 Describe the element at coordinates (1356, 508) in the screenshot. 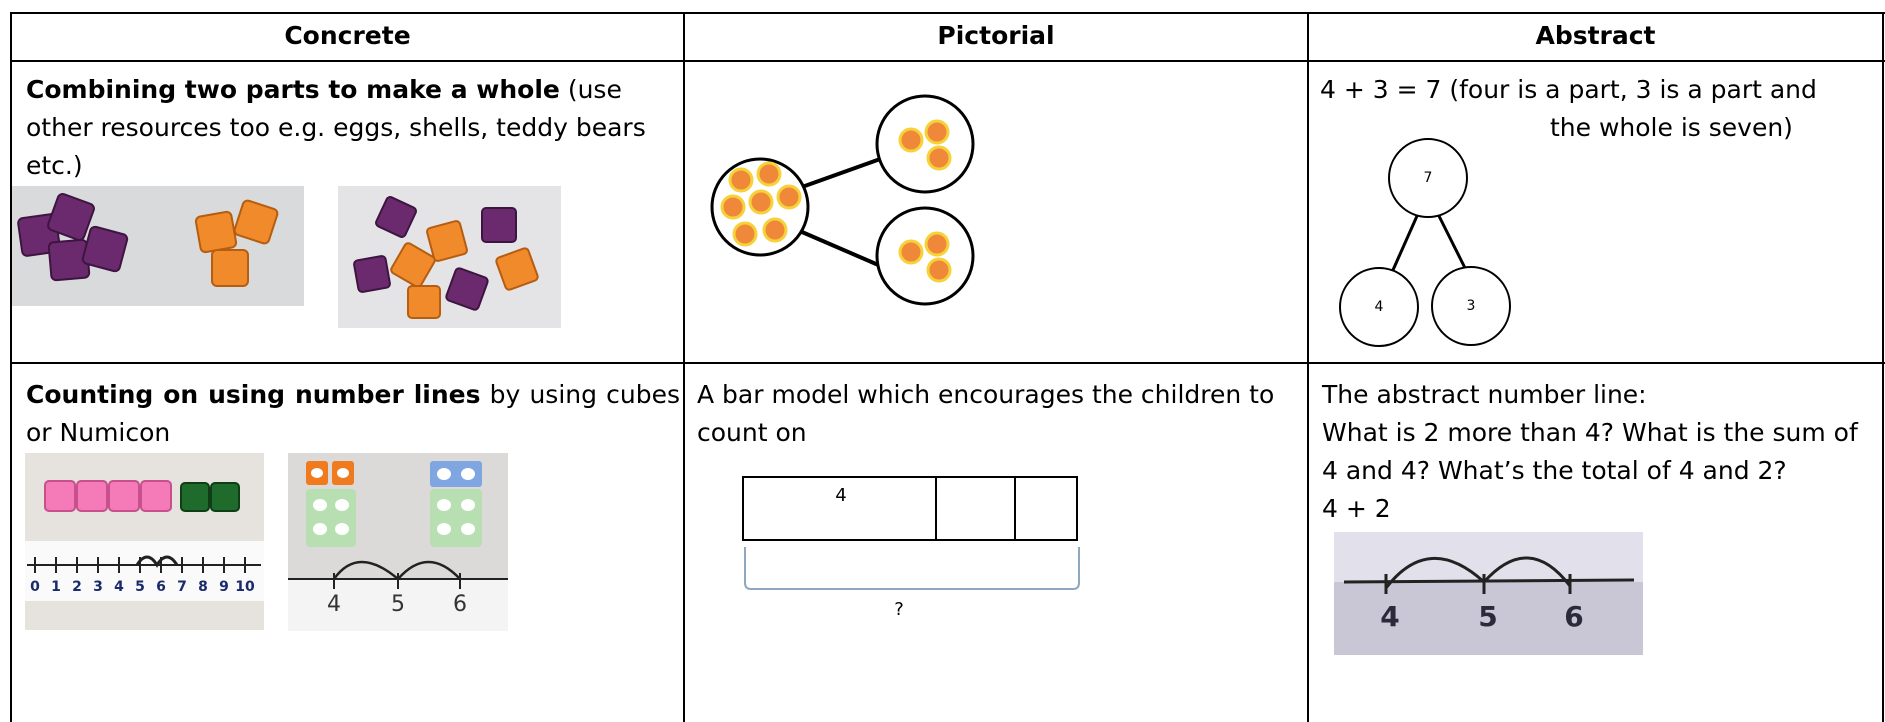

I see `text-line: 4 + 2` at that location.